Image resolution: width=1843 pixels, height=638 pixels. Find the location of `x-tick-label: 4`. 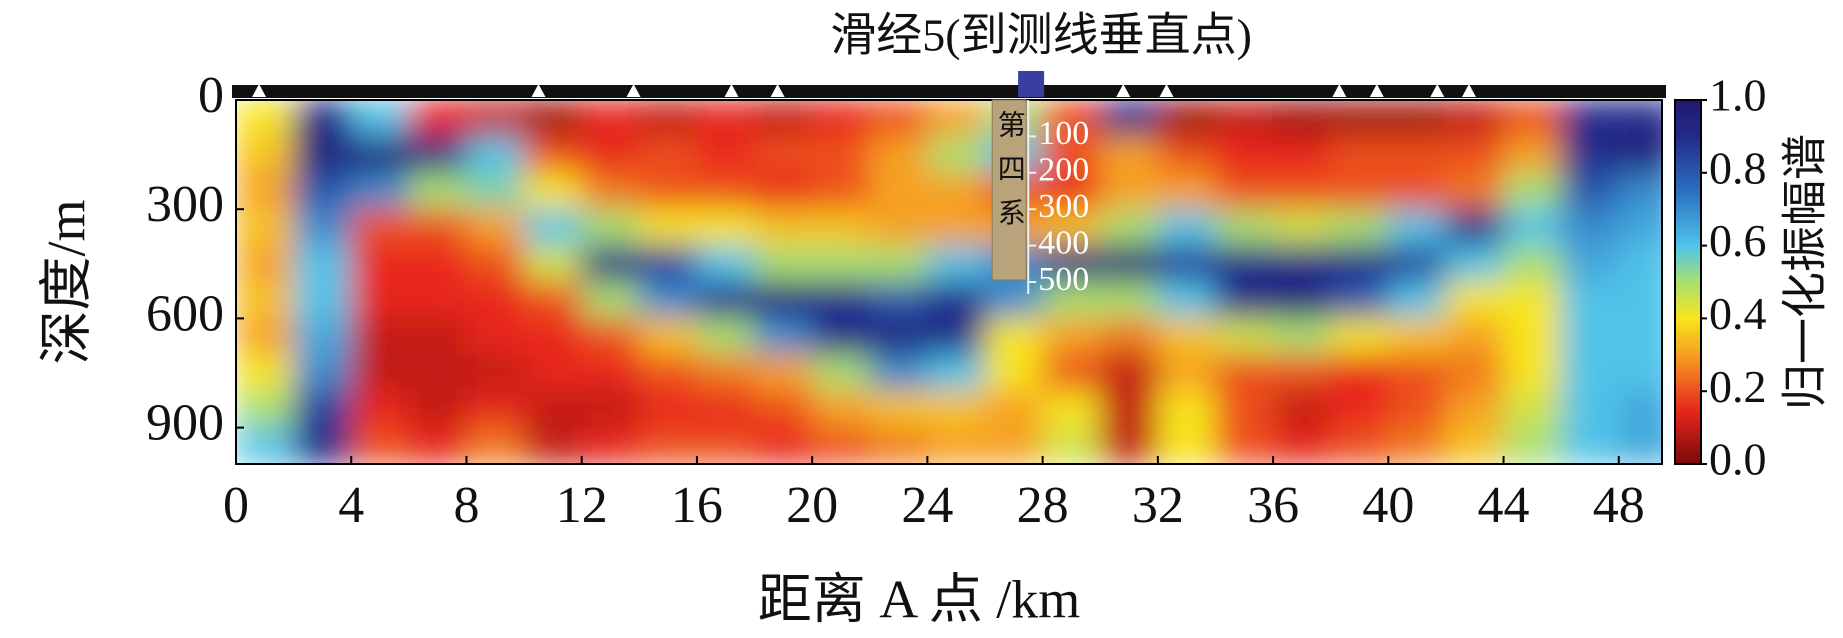

x-tick-label: 4 is located at coordinates (351, 505).